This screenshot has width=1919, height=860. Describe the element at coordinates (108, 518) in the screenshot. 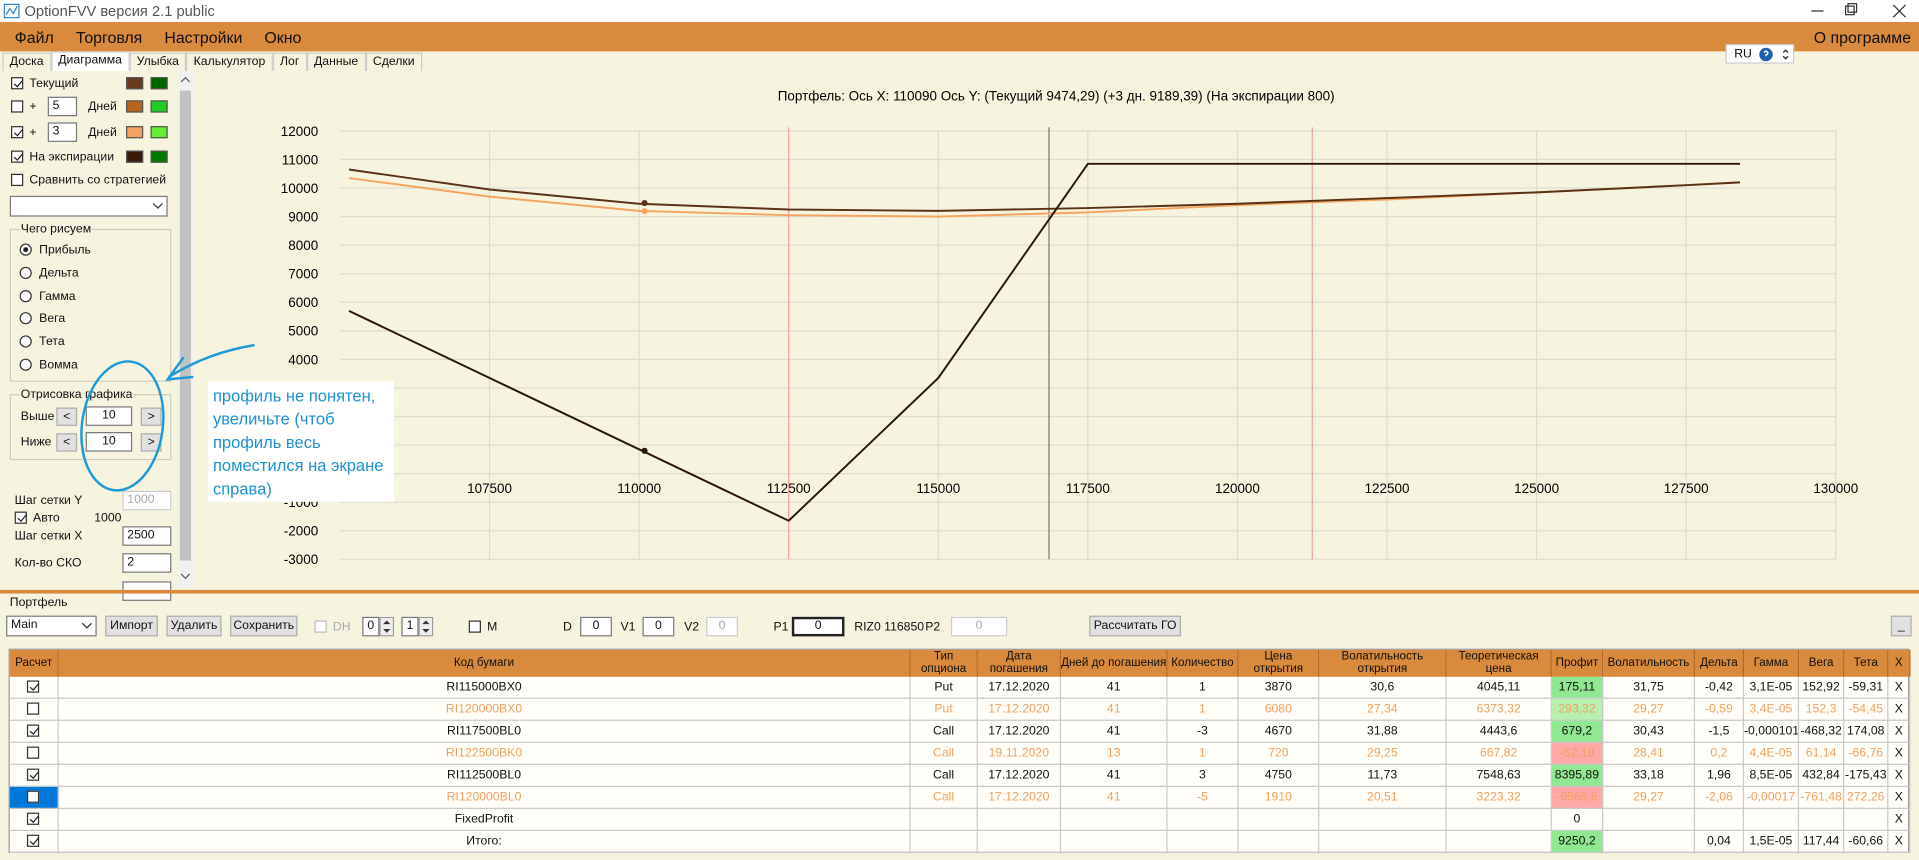

I see `auto-value: 1000` at that location.